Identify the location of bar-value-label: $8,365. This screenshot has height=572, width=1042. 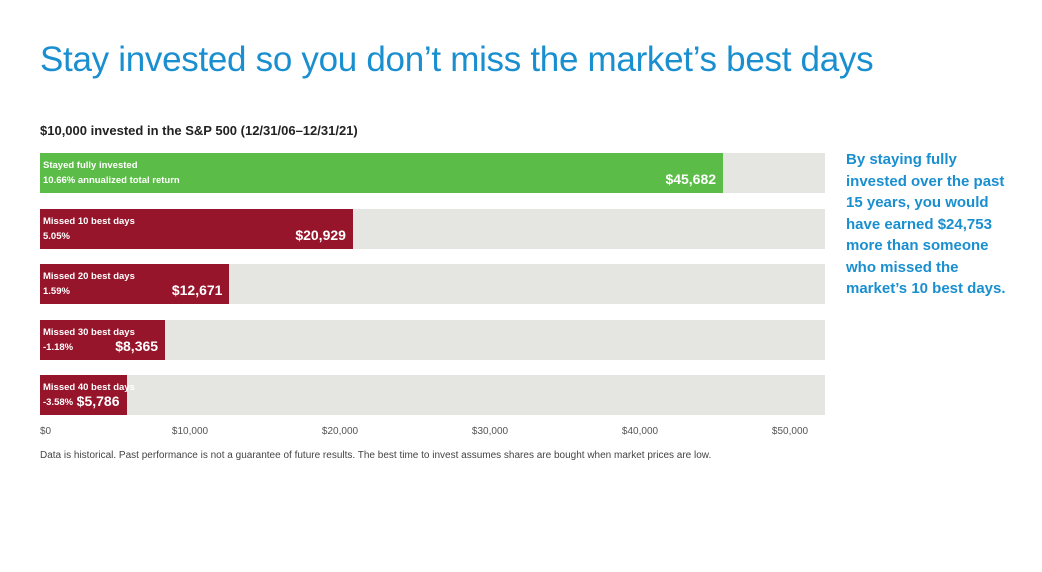
(137, 345).